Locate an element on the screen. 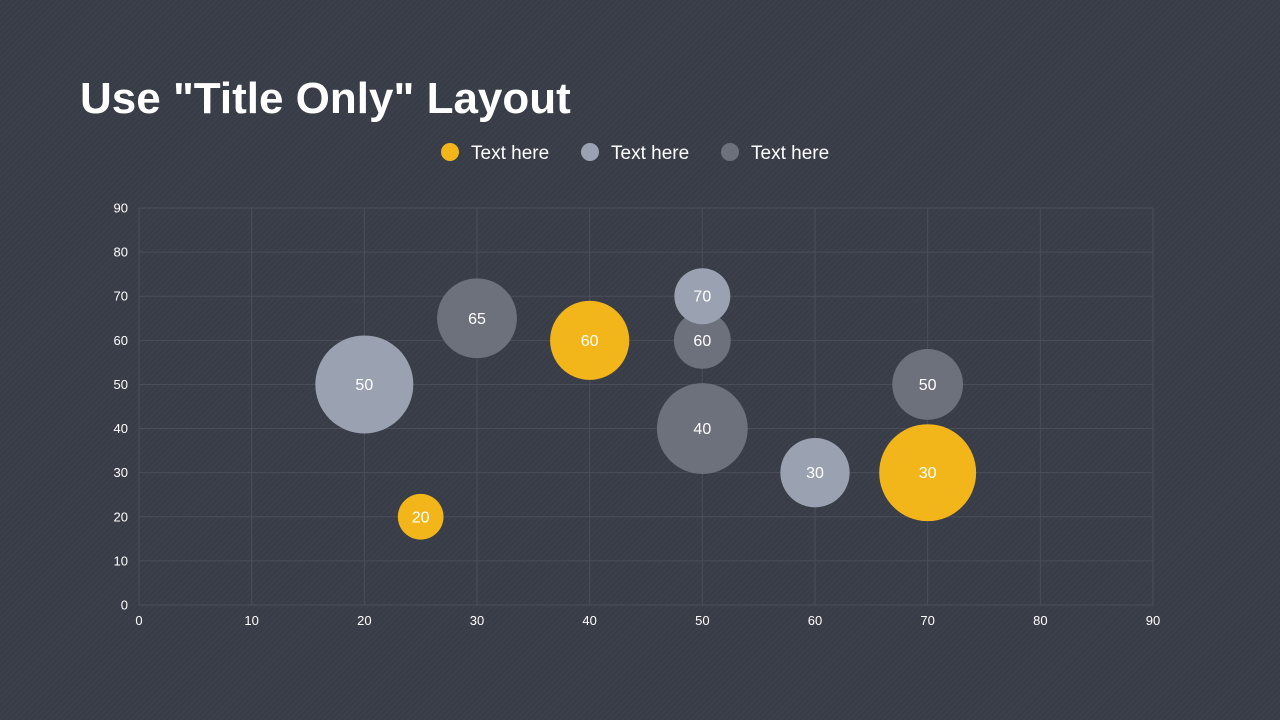 Image resolution: width=1280 pixels, height=720 pixels. y-tick-label: 10 is located at coordinates (121, 560).